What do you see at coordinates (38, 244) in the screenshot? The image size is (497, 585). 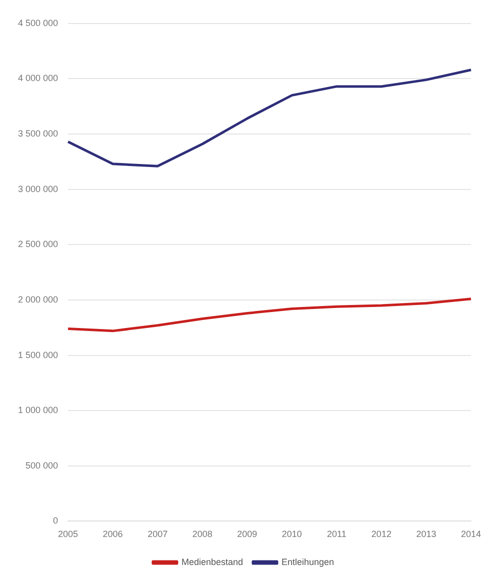 I see `y-tick-label: 2 500 000` at bounding box center [38, 244].